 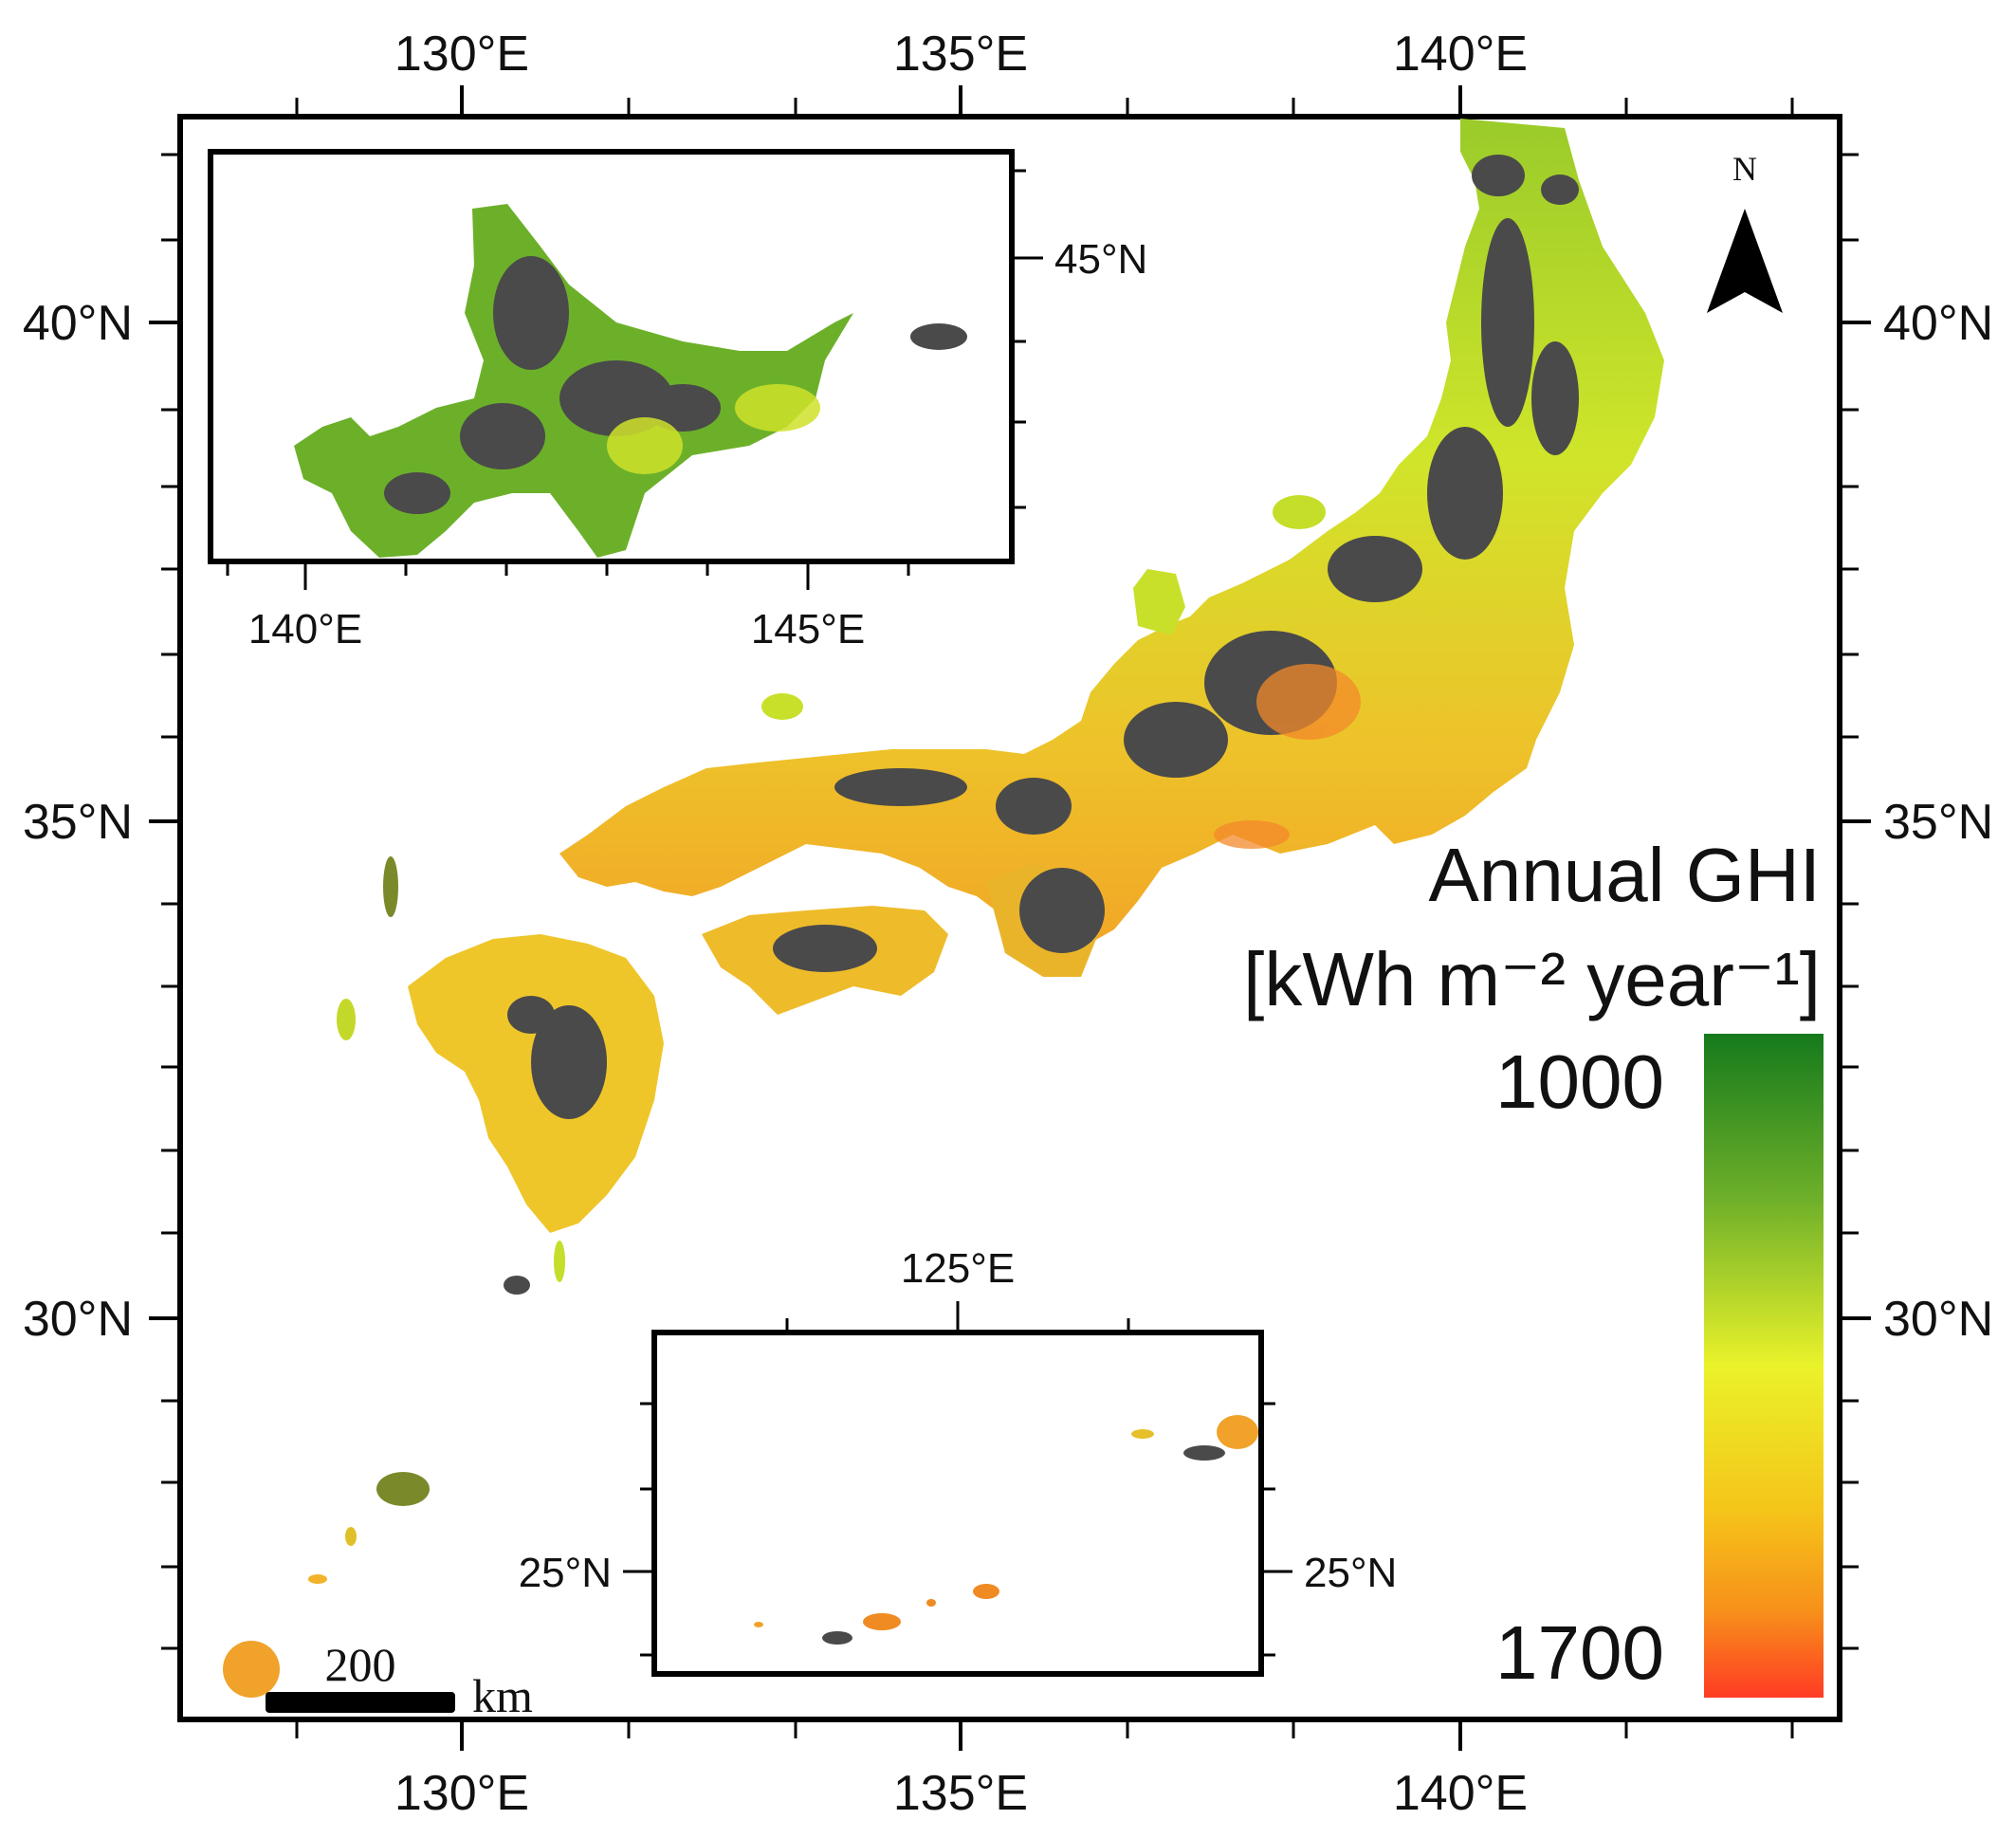 I want to click on okinawa-inset-frame, so click(x=957, y=1503).